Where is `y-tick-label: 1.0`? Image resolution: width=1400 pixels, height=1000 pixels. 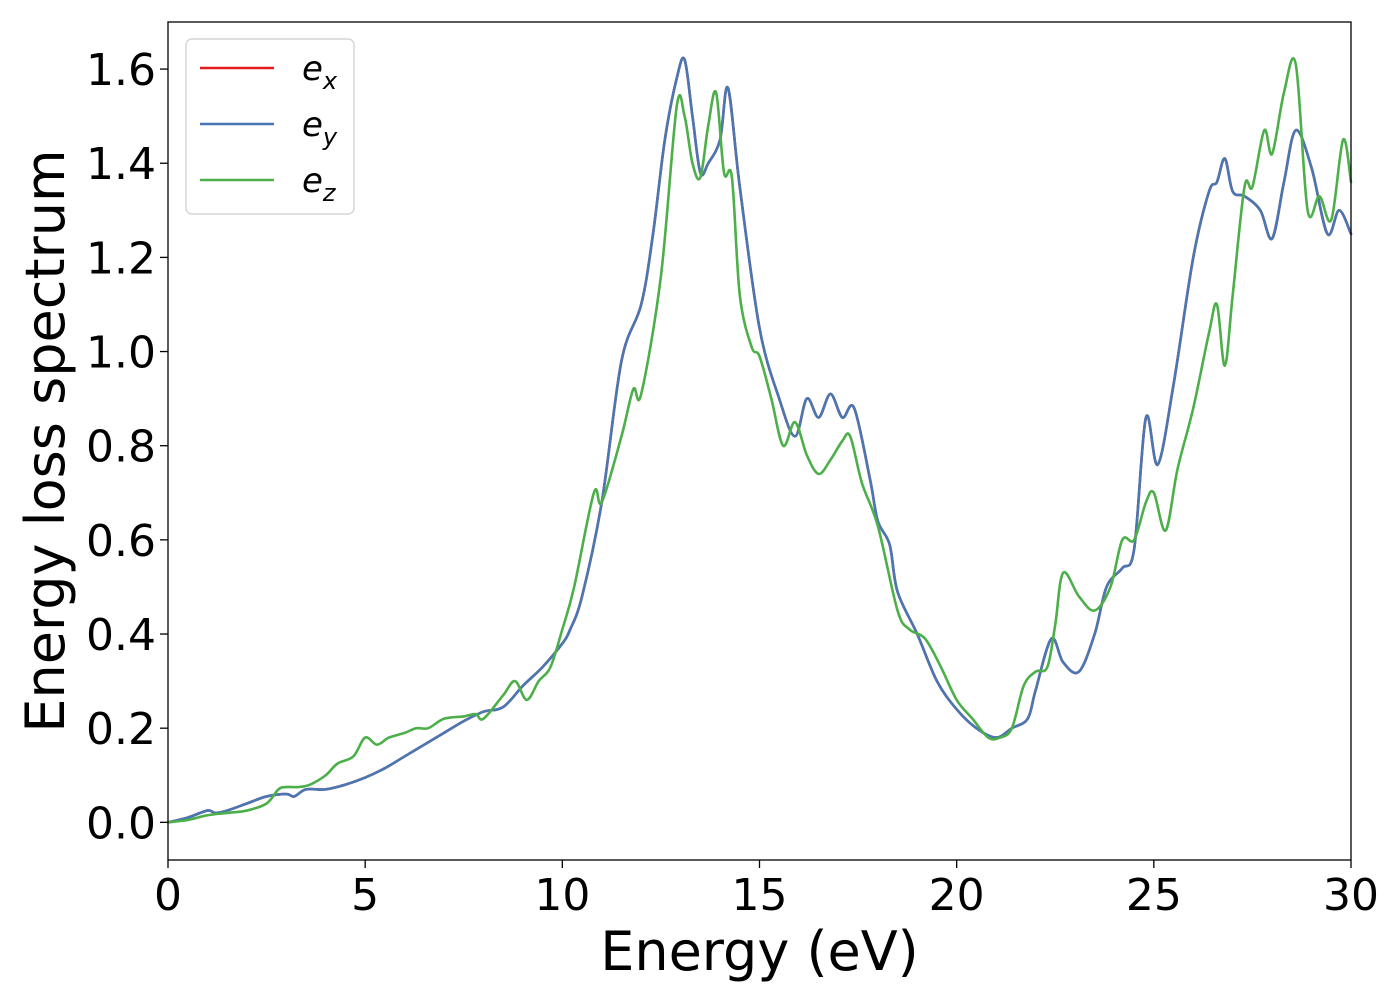
y-tick-label: 1.0 is located at coordinates (121, 353).